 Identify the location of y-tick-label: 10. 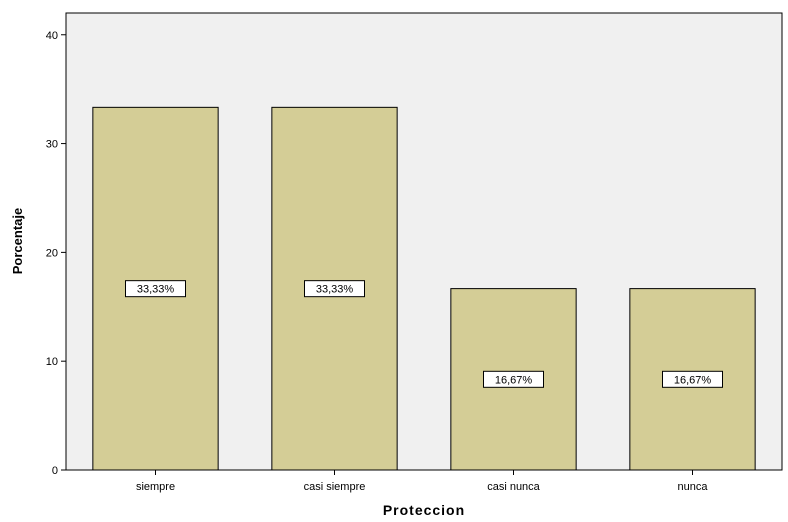
(52, 362).